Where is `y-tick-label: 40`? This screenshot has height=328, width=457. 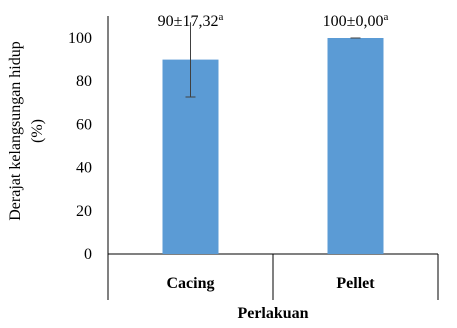
y-tick-label: 40 is located at coordinates (84, 168).